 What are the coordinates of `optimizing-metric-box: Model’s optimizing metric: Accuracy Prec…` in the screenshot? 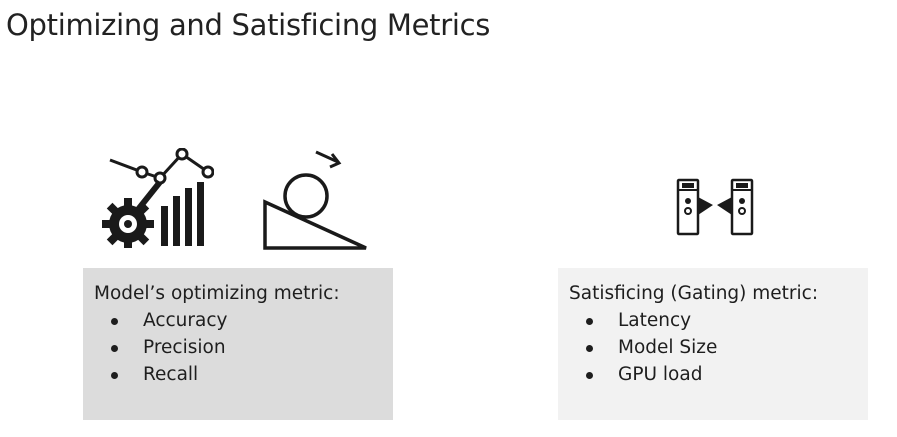 It's located at (238, 344).